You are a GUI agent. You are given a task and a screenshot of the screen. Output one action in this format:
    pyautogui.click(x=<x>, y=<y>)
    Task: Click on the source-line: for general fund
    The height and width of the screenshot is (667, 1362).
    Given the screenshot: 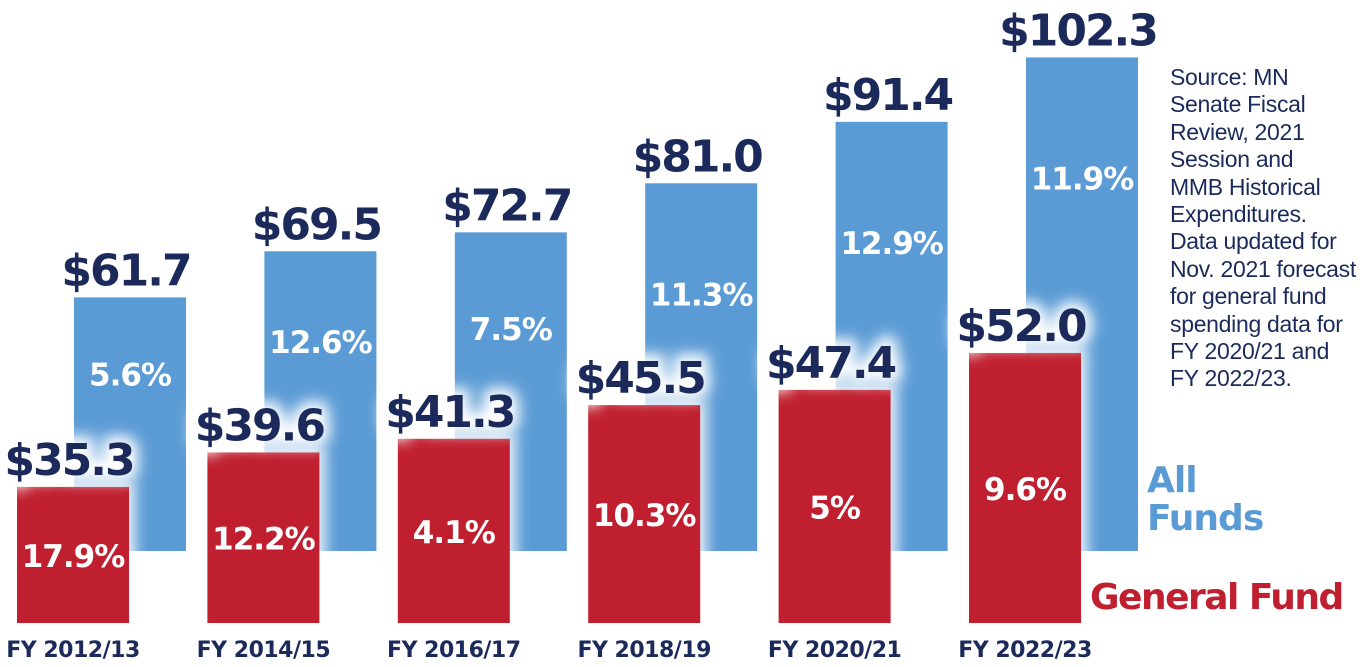 What is the action you would take?
    pyautogui.click(x=1248, y=296)
    